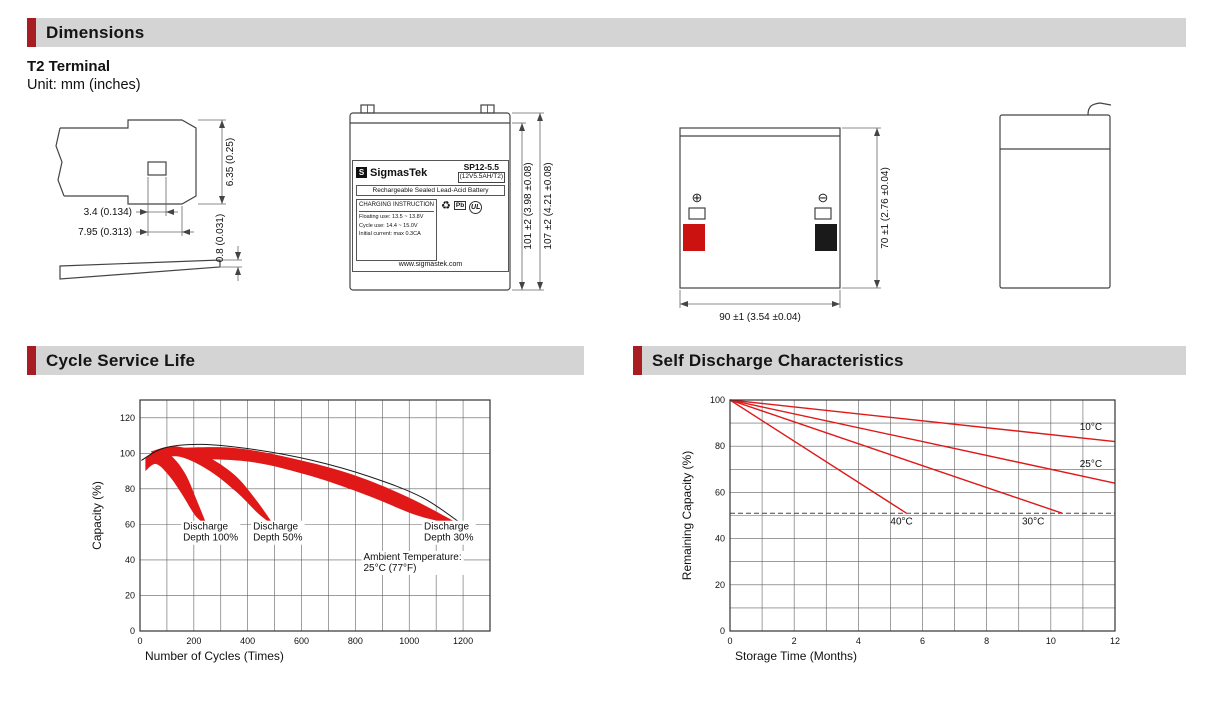  Describe the element at coordinates (121, 360) in the screenshot. I see `cycle-life-title: Cycle Service Life` at that location.